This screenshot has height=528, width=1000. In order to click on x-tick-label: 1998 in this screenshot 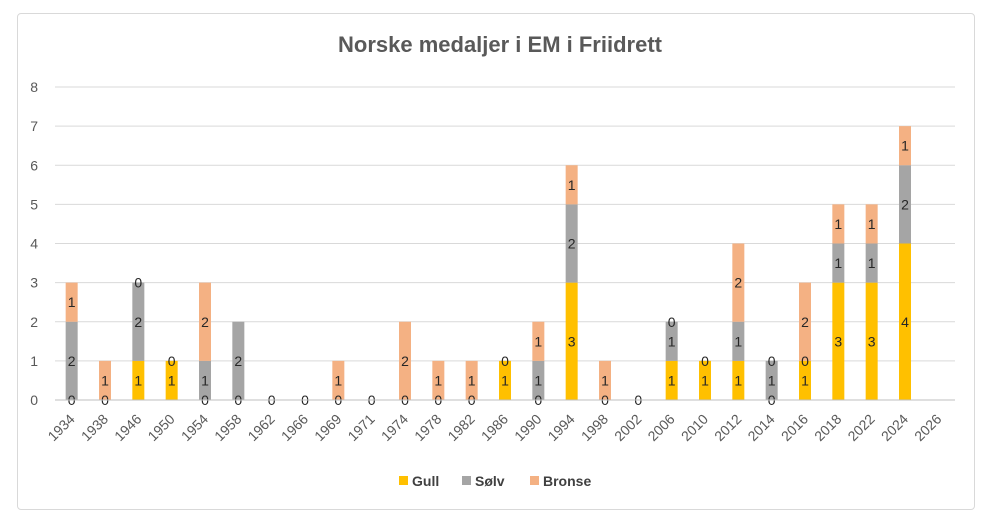, I will do `click(594, 427)`.